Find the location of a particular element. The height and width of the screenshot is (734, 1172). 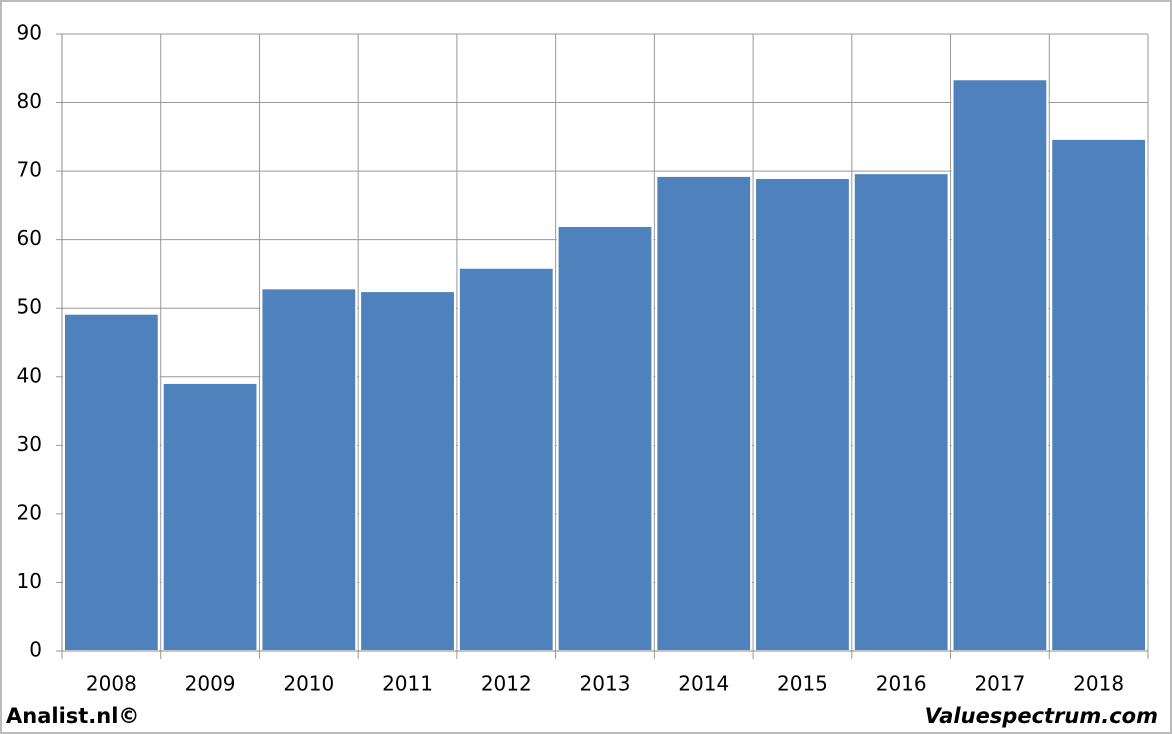

y-tick-label: 70 is located at coordinates (29, 170).